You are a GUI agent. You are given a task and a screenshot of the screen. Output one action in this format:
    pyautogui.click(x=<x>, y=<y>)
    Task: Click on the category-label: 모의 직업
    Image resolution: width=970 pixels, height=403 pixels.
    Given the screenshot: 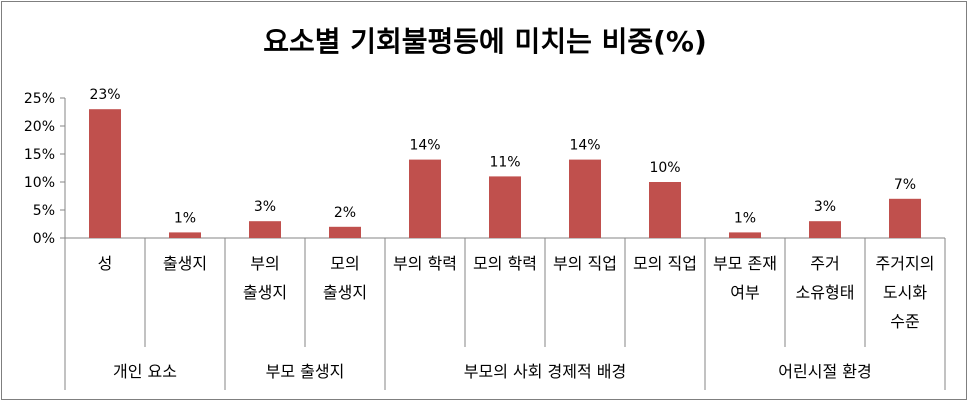 What is the action you would take?
    pyautogui.click(x=665, y=263)
    